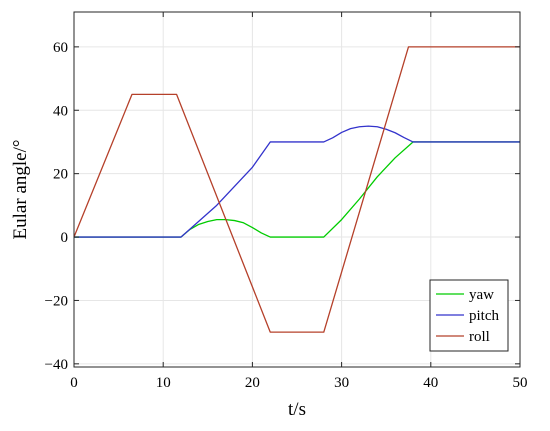  What do you see at coordinates (341, 383) in the screenshot?
I see `x-tick-label: 30` at bounding box center [341, 383].